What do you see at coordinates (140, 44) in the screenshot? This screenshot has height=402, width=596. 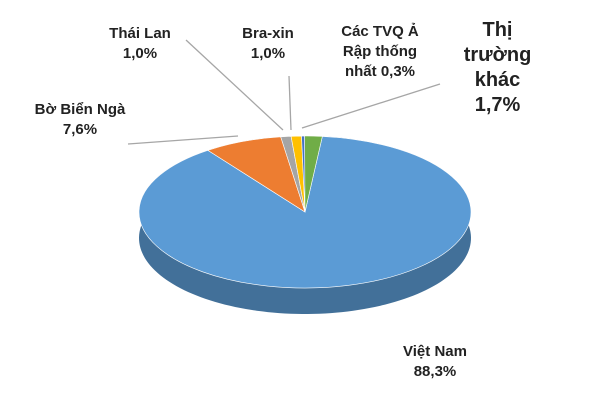 I see `slice-label: Thái Lan 1,0%` at bounding box center [140, 44].